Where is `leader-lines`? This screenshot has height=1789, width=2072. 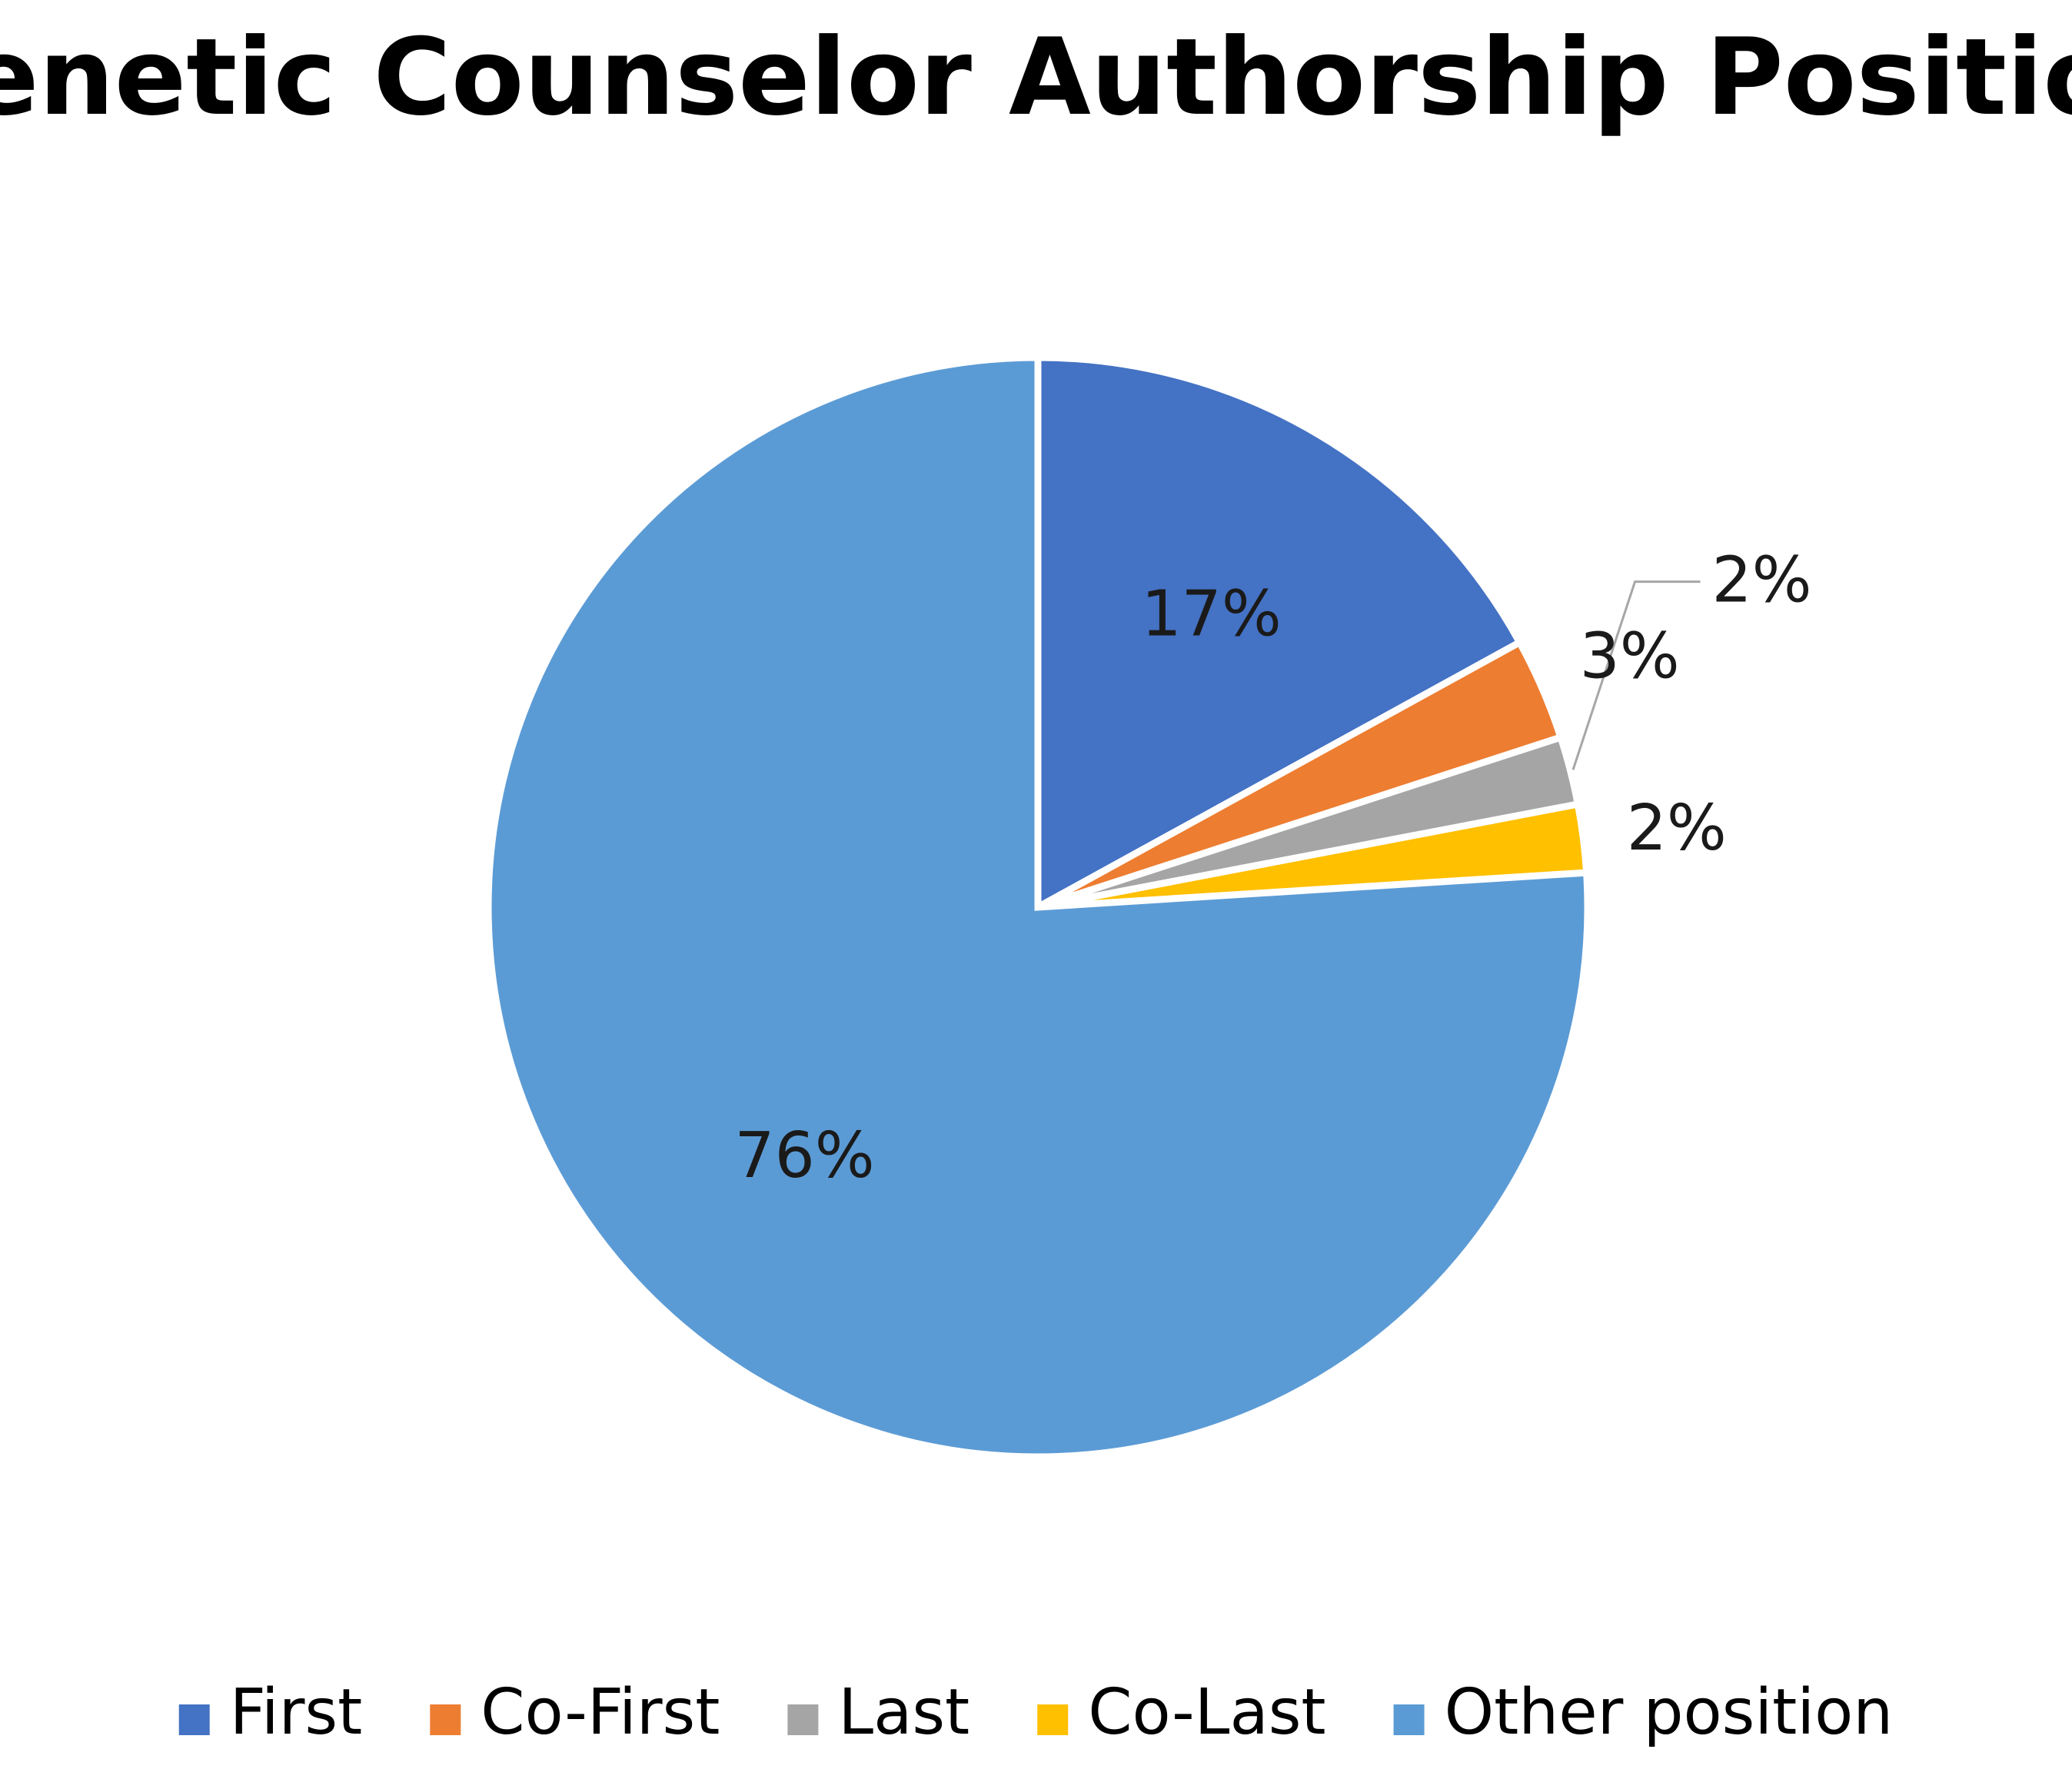 leader-lines is located at coordinates (1636, 675).